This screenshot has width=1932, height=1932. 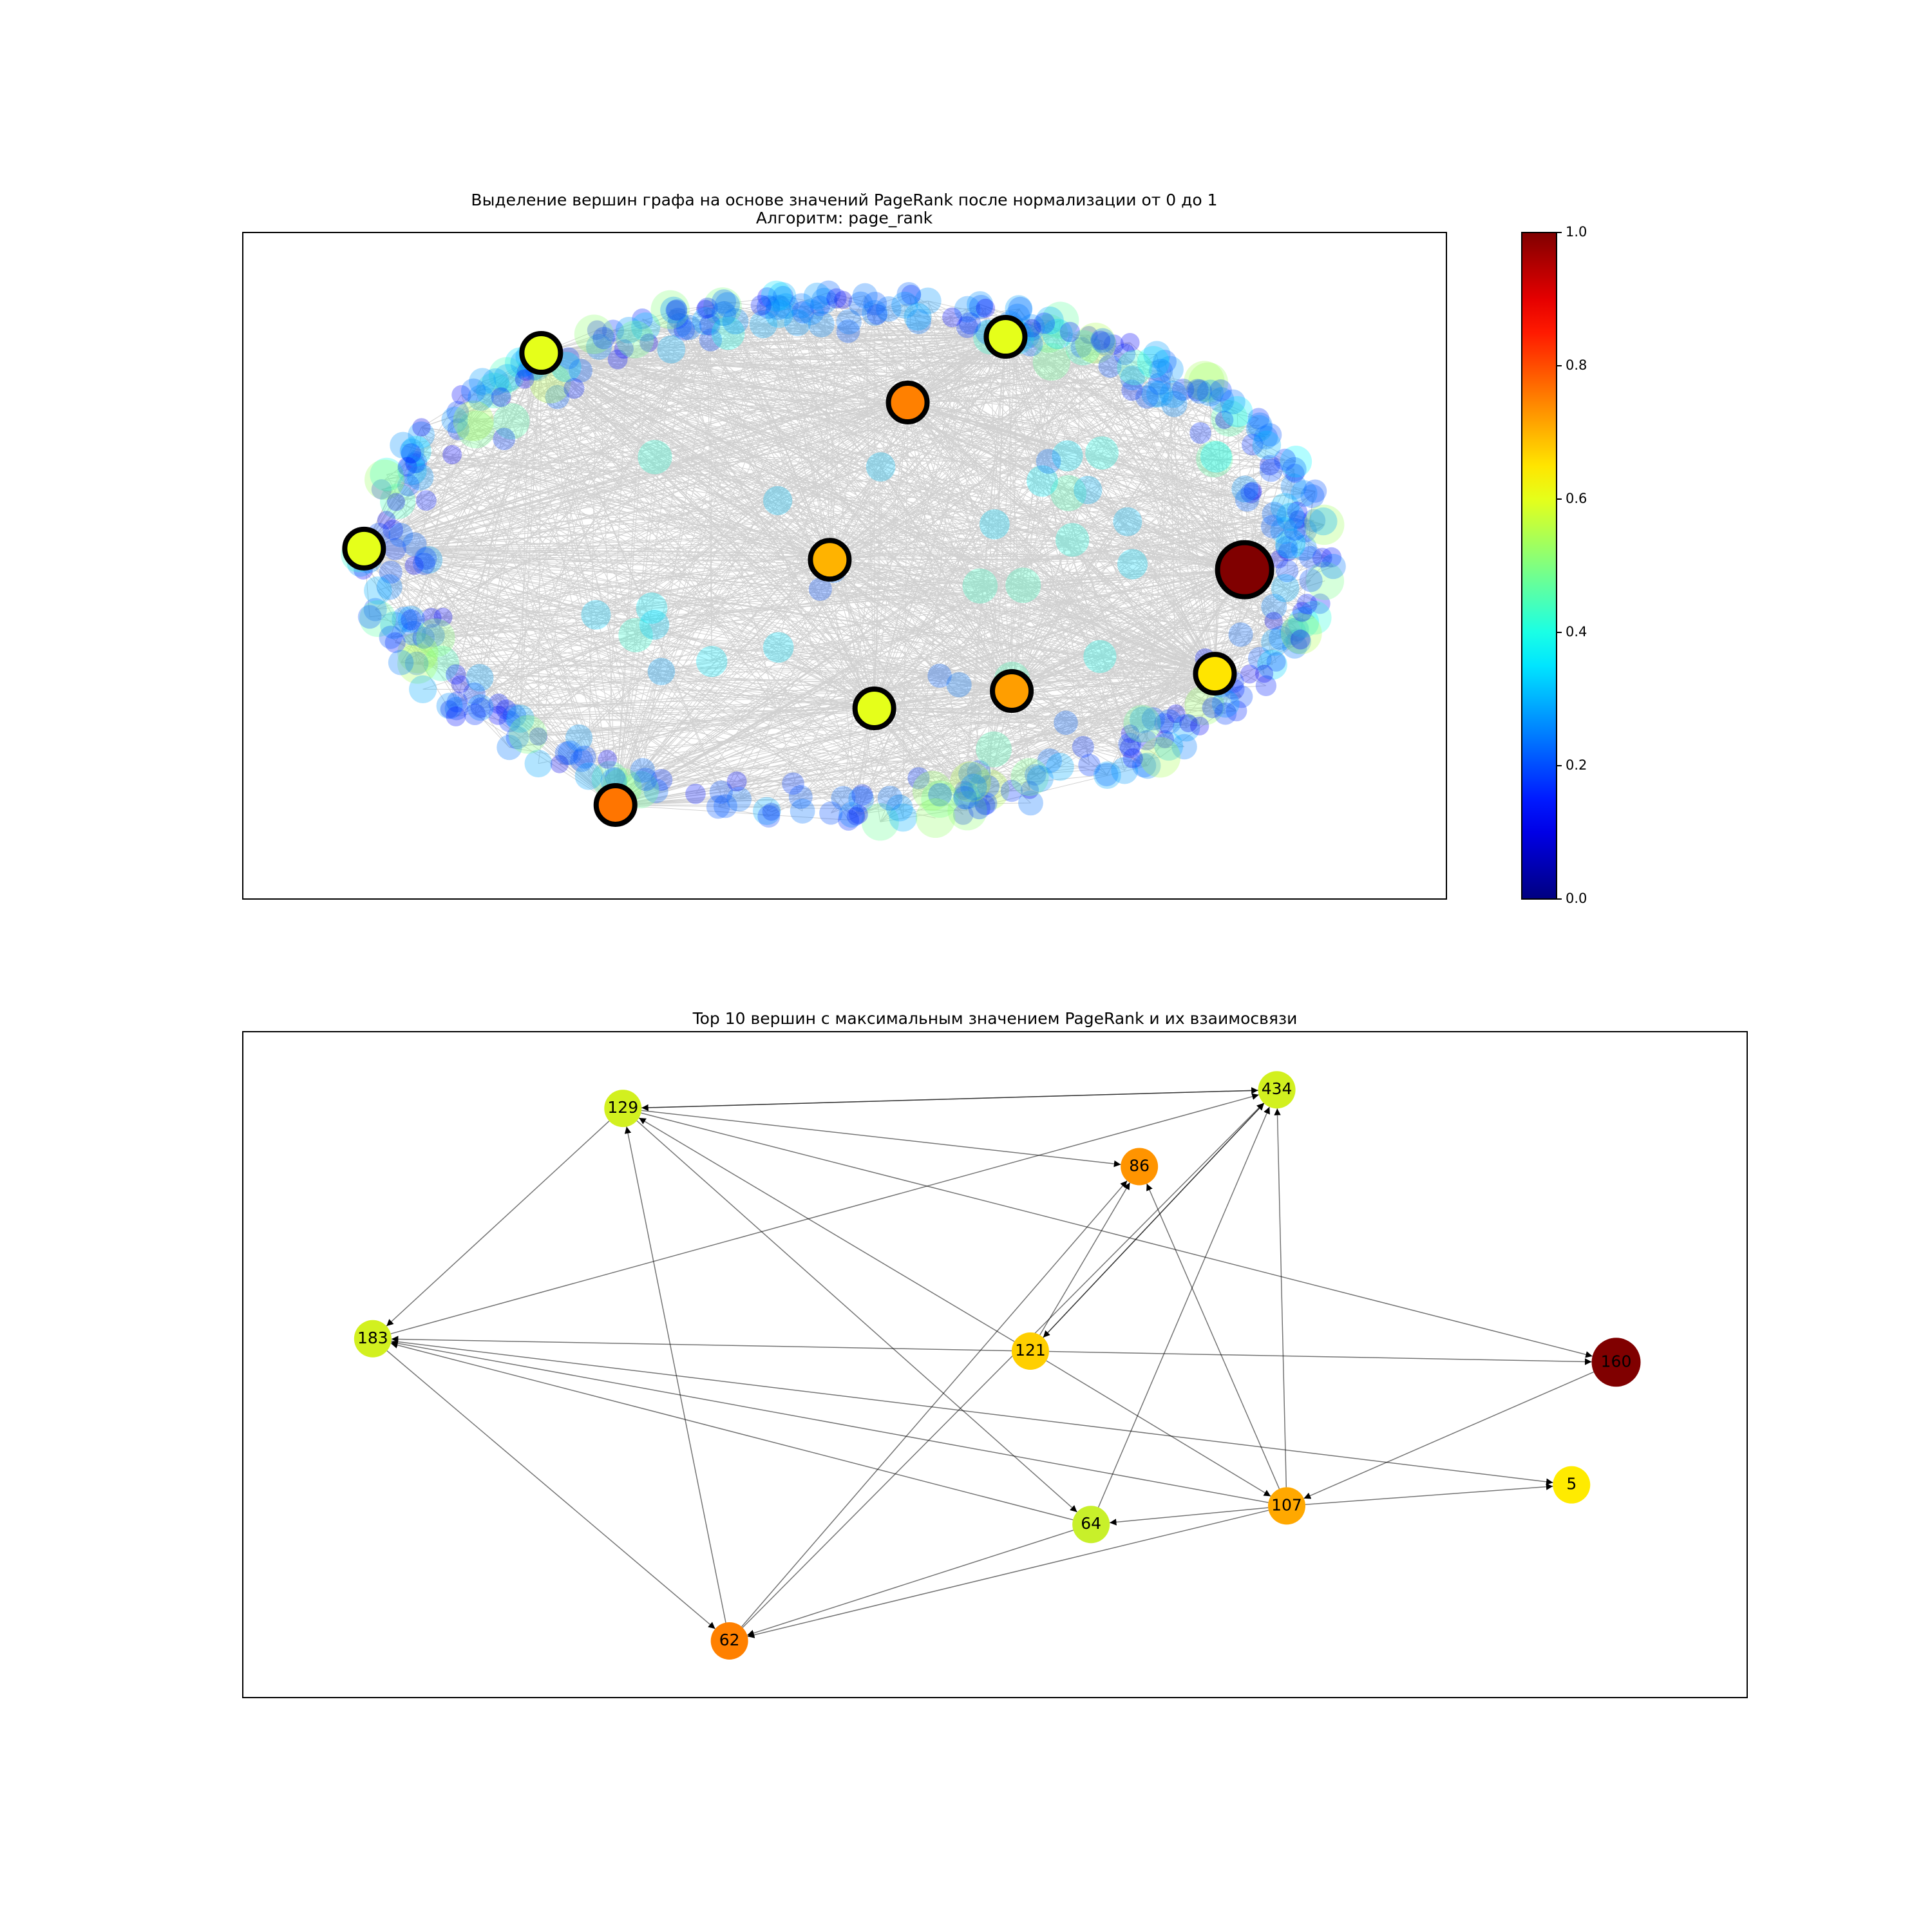 I want to click on colorbar-tick-label: 0.2, so click(x=1576, y=765).